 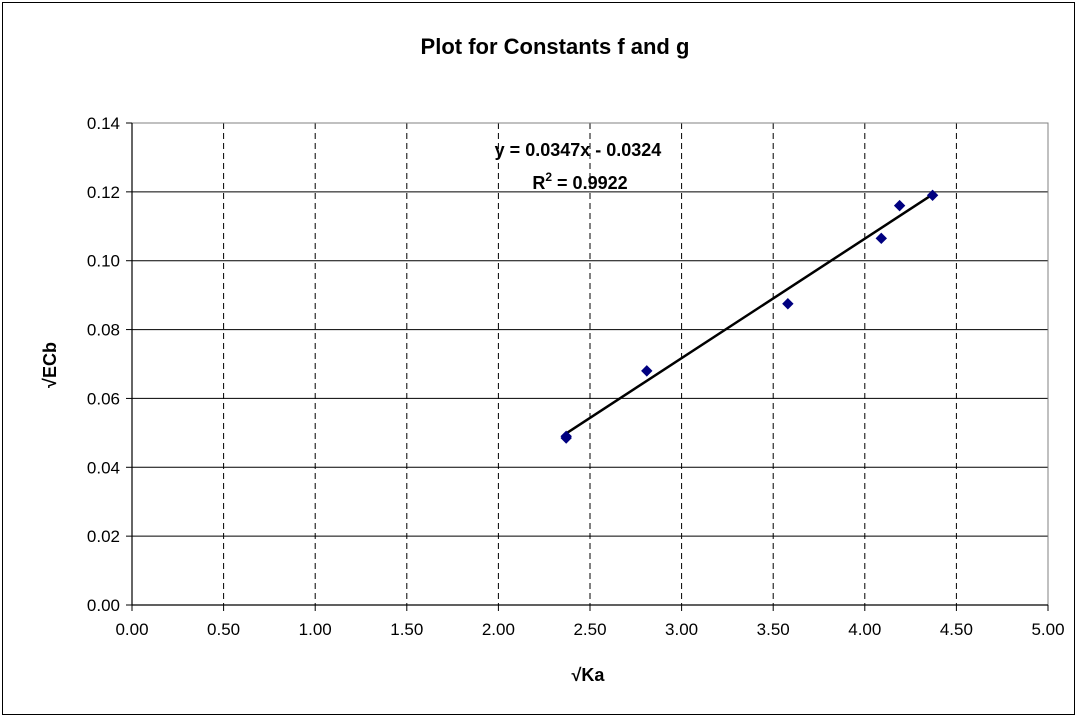 I want to click on x-tick-label: 2.00, so click(x=498, y=629).